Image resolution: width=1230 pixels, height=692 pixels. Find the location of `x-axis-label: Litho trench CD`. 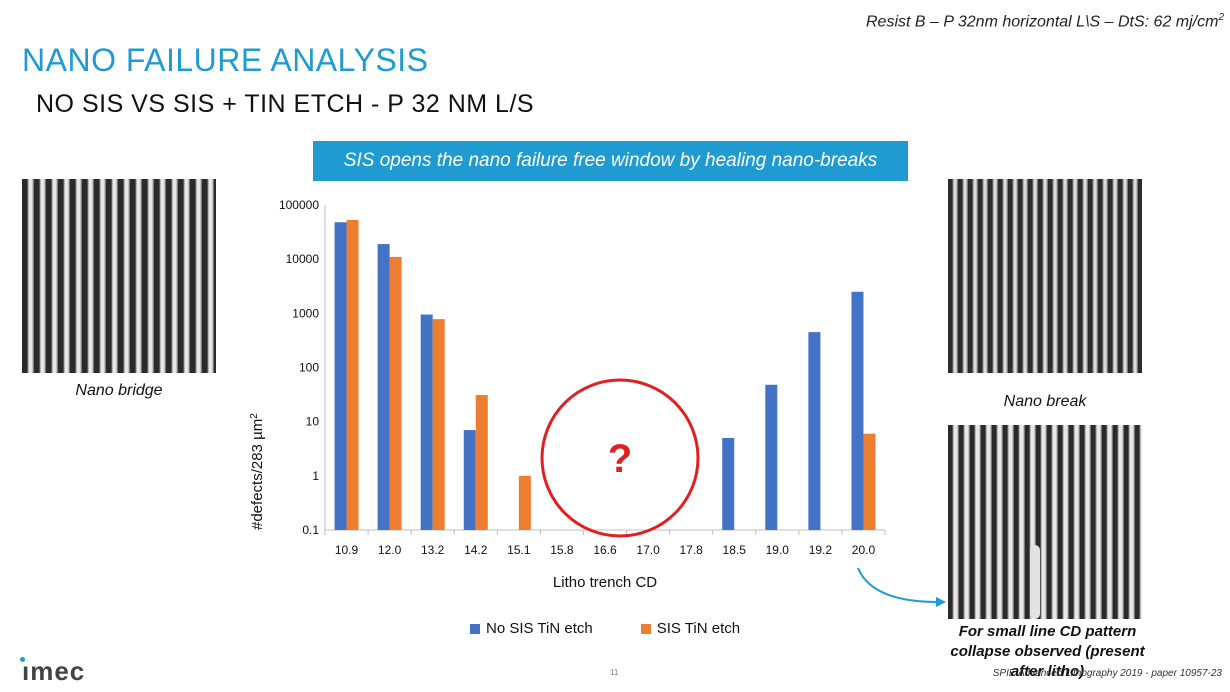

x-axis-label: Litho trench CD is located at coordinates (605, 582).